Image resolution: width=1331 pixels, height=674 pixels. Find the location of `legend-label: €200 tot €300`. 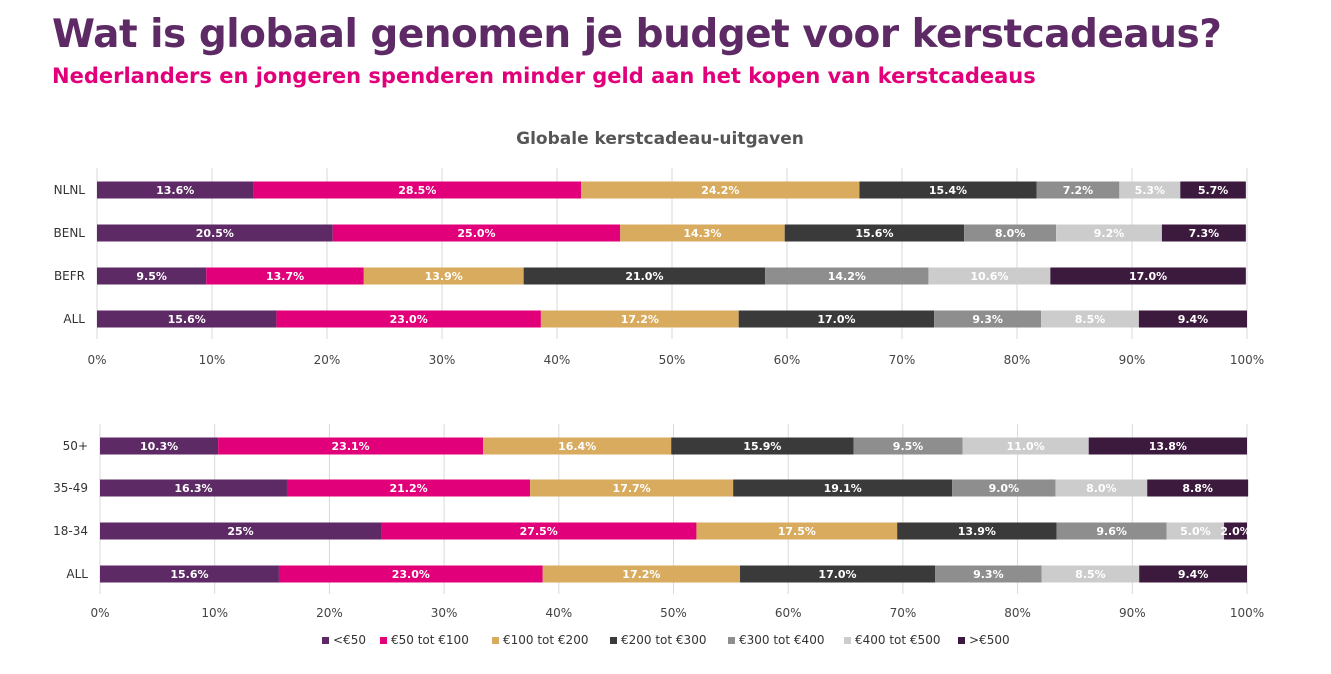

legend-label: €200 tot €300 is located at coordinates (663, 640).